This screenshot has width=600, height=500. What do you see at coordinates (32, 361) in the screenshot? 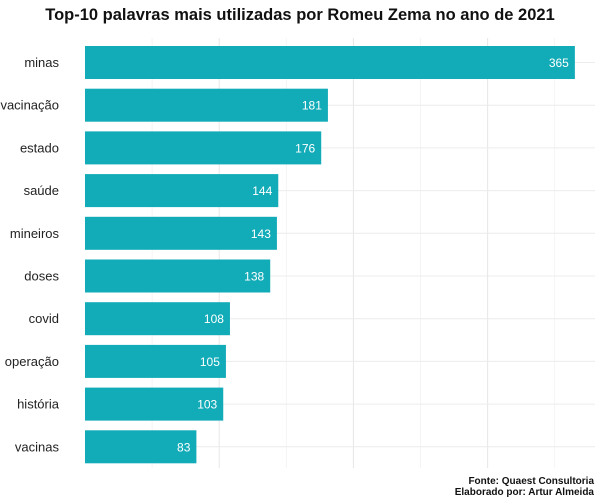
I see `category-label: operação` at bounding box center [32, 361].